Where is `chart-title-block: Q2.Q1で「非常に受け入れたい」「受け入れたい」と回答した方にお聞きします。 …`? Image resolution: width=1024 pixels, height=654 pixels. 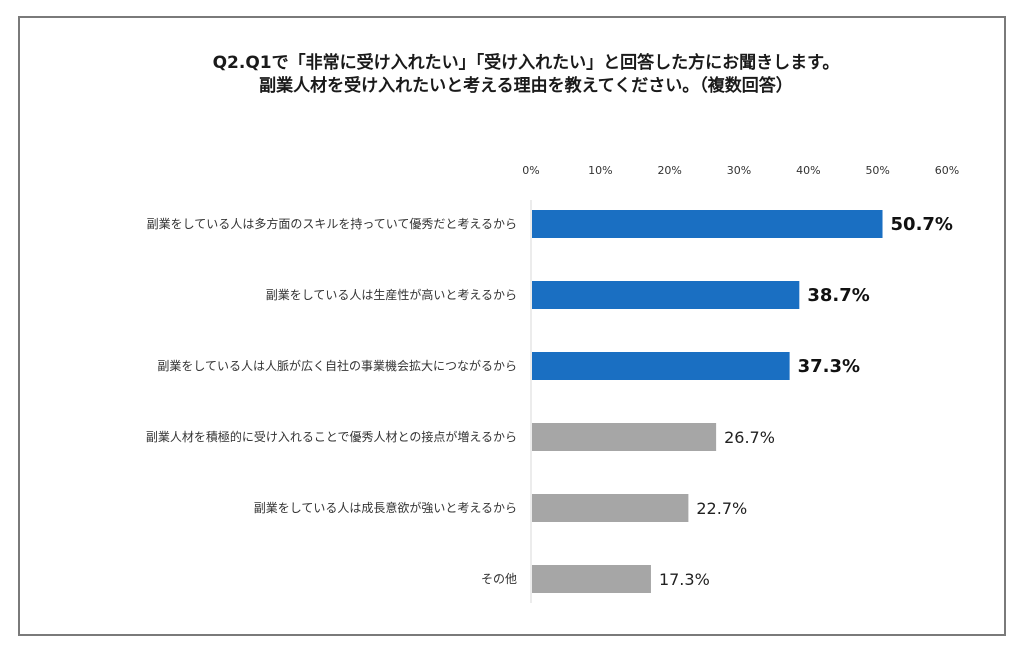 chart-title-block: Q2.Q1で「非常に受け入れたい」「受け入れたい」と回答した方にお聞きします。 … is located at coordinates (512, 75).